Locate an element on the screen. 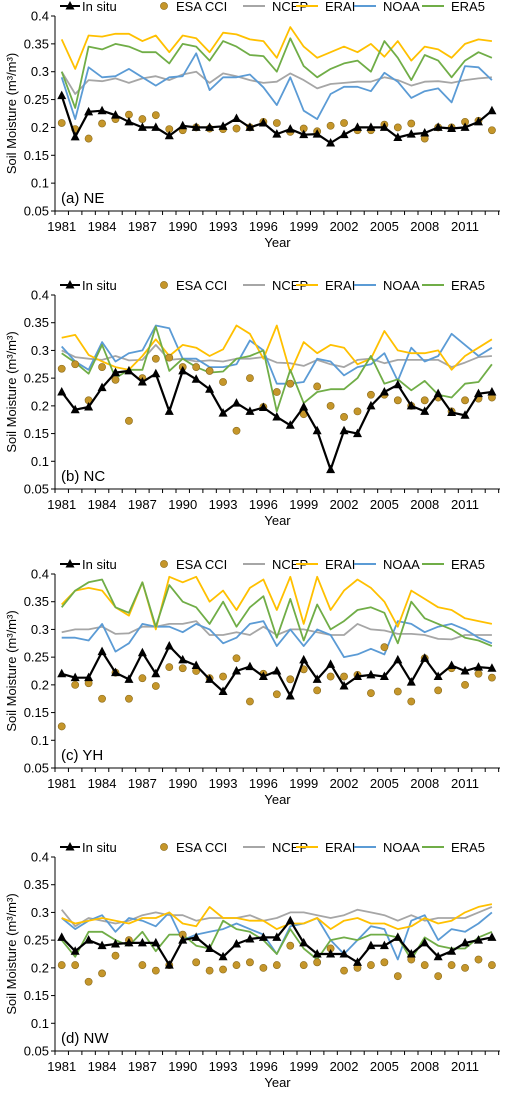 The width and height of the screenshot is (507, 1101). y-axis-title: Soil Moisture (m³/m³) is located at coordinates (11, 391).